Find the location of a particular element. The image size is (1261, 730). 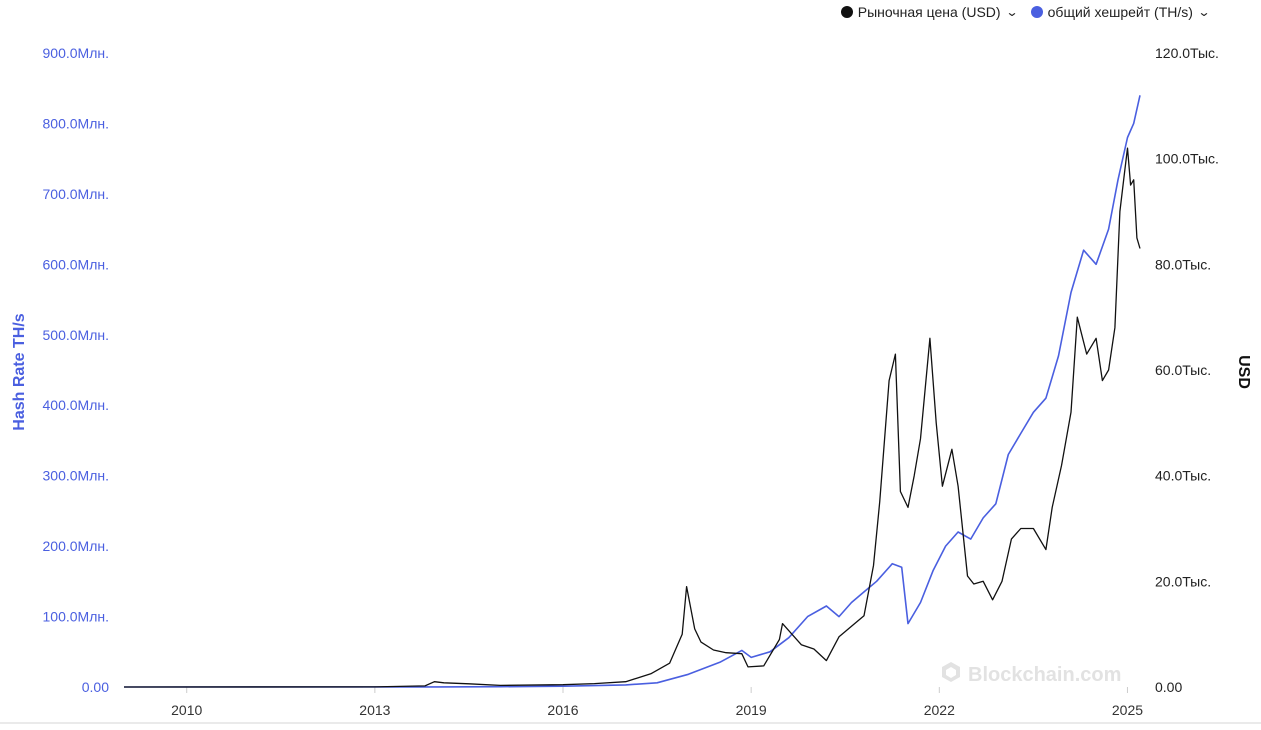

x-tick-label-4: 2022 is located at coordinates (939, 710).